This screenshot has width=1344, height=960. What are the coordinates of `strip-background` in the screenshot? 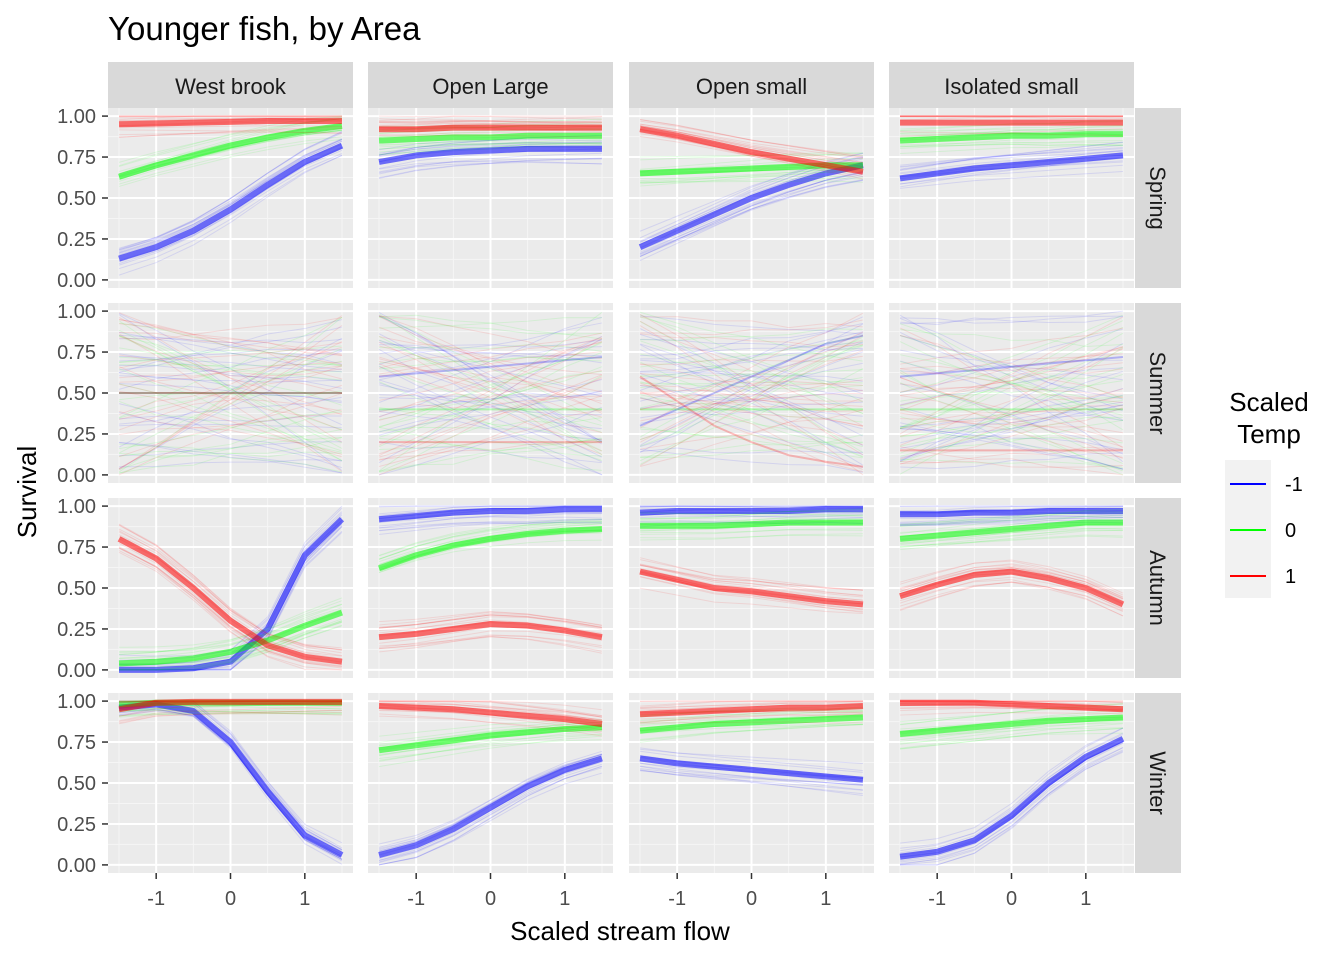 It's located at (490, 85).